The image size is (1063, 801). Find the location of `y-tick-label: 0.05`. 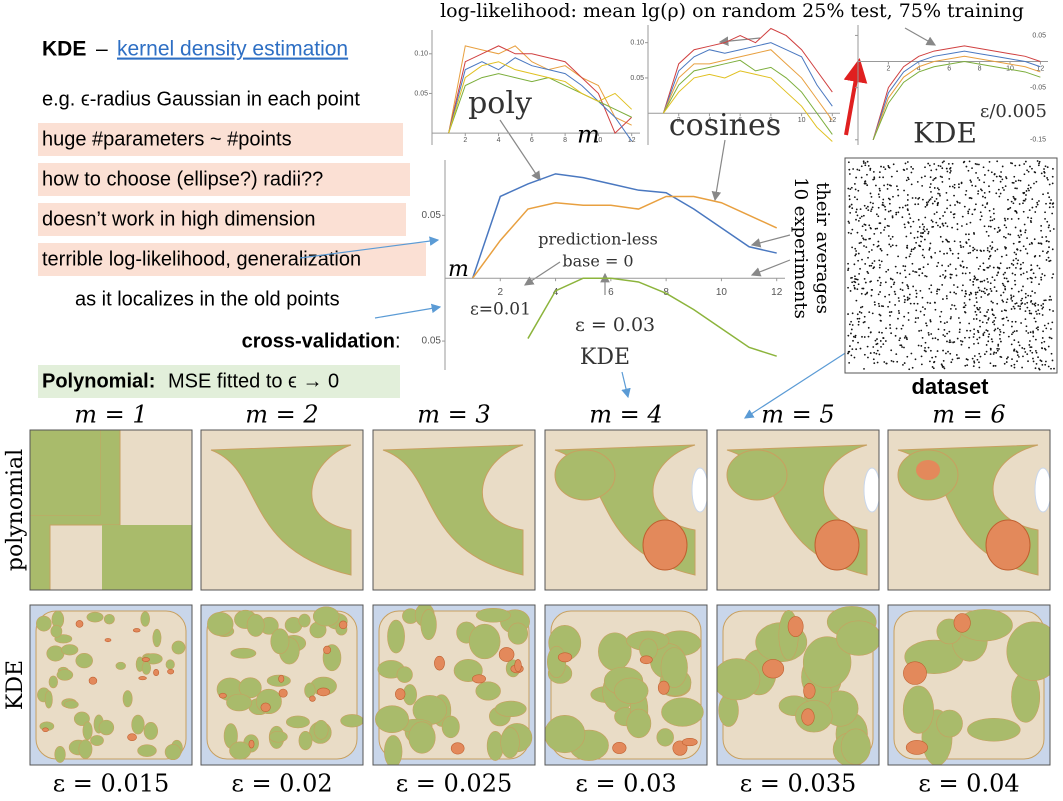

y-tick-label: 0.05 is located at coordinates (637, 78).